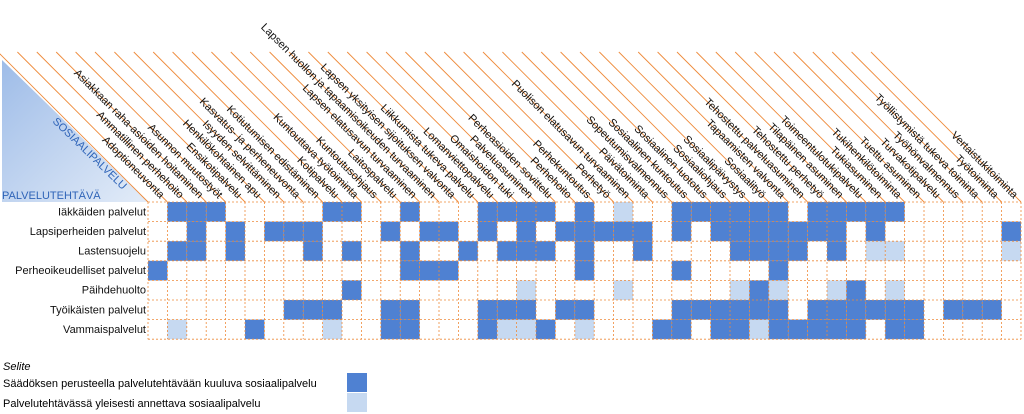  Describe the element at coordinates (17, 367) in the screenshot. I see `legend-title: Selite` at that location.